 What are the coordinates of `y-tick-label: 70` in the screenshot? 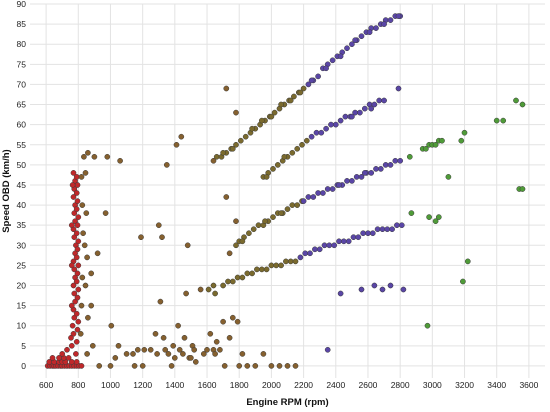 It's located at (22, 84).